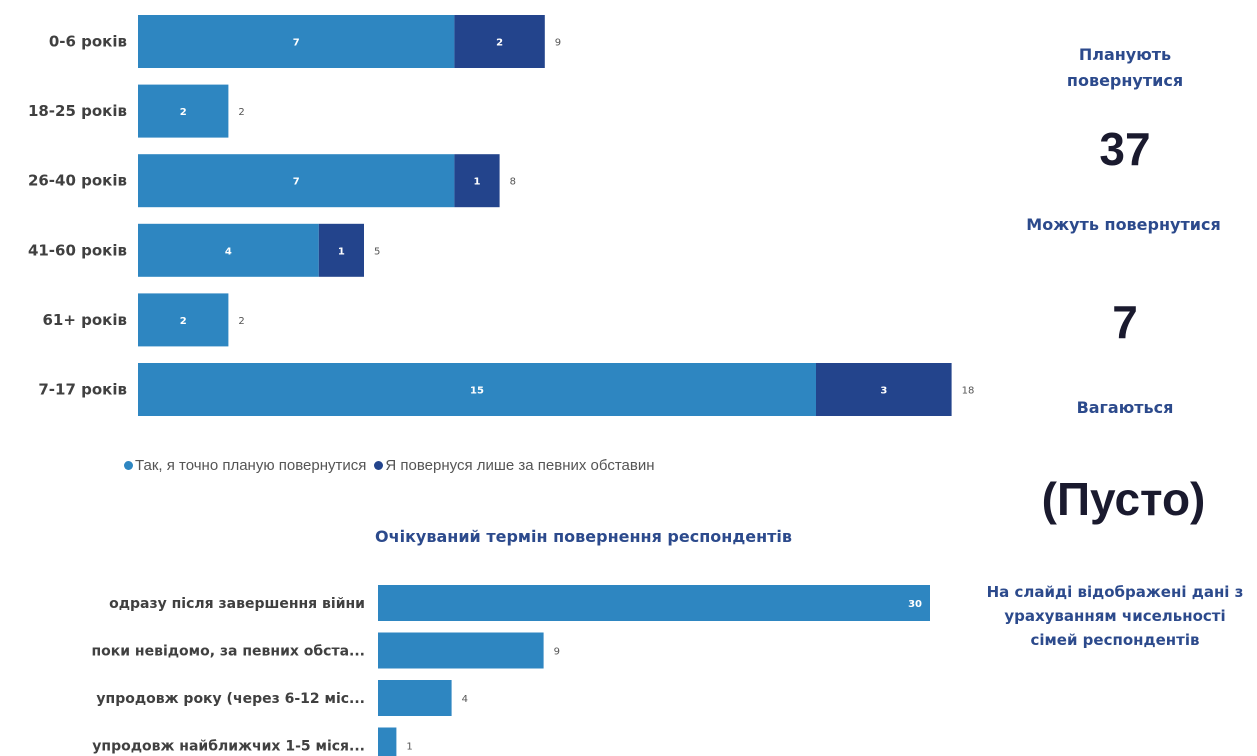 This screenshot has width=1257, height=756. Describe the element at coordinates (968, 391) in the screenshot. I see `total-label-7-17-років: 18` at that location.